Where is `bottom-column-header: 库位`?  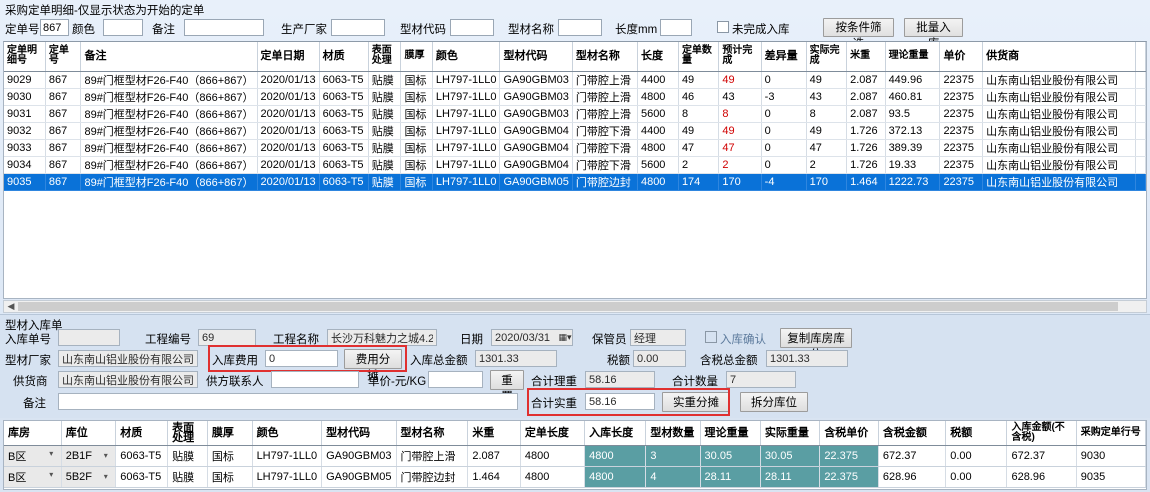 bottom-column-header: 库位 is located at coordinates (89, 433).